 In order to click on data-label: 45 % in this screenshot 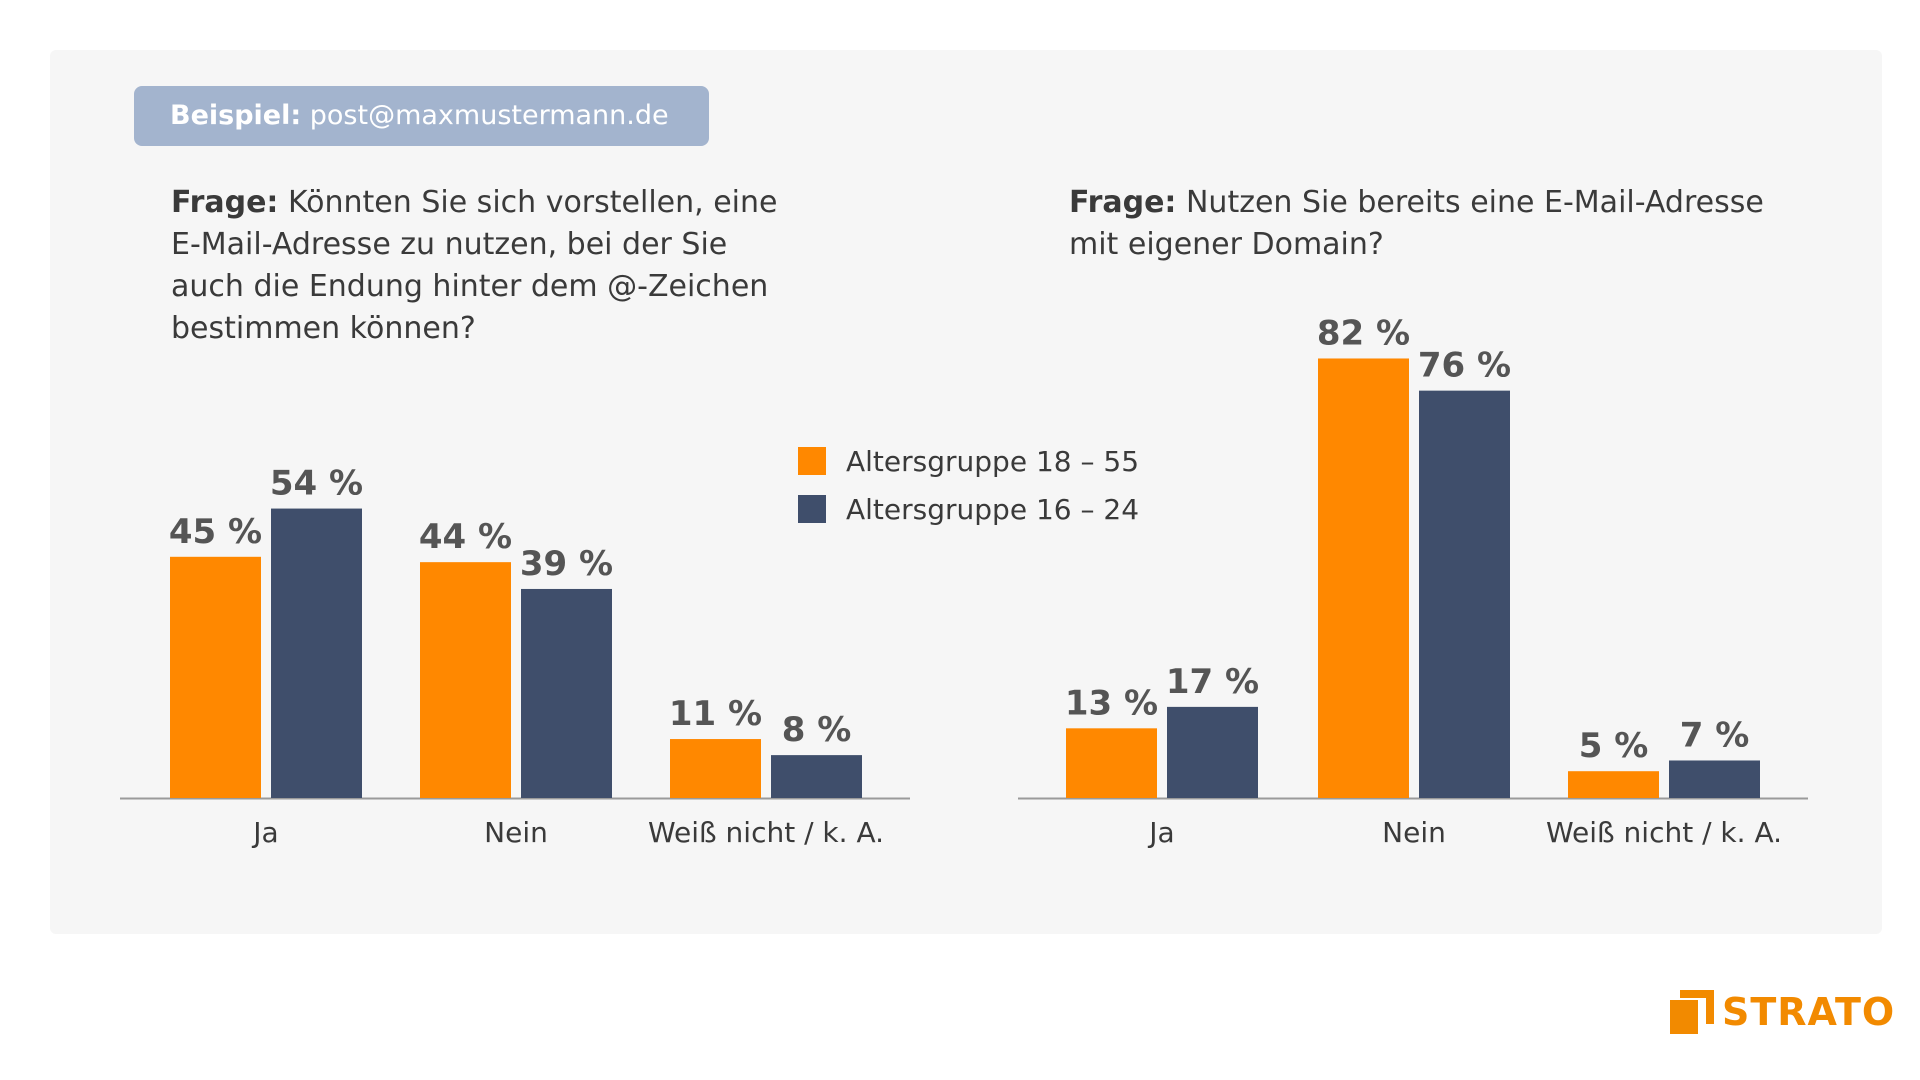, I will do `click(215, 532)`.